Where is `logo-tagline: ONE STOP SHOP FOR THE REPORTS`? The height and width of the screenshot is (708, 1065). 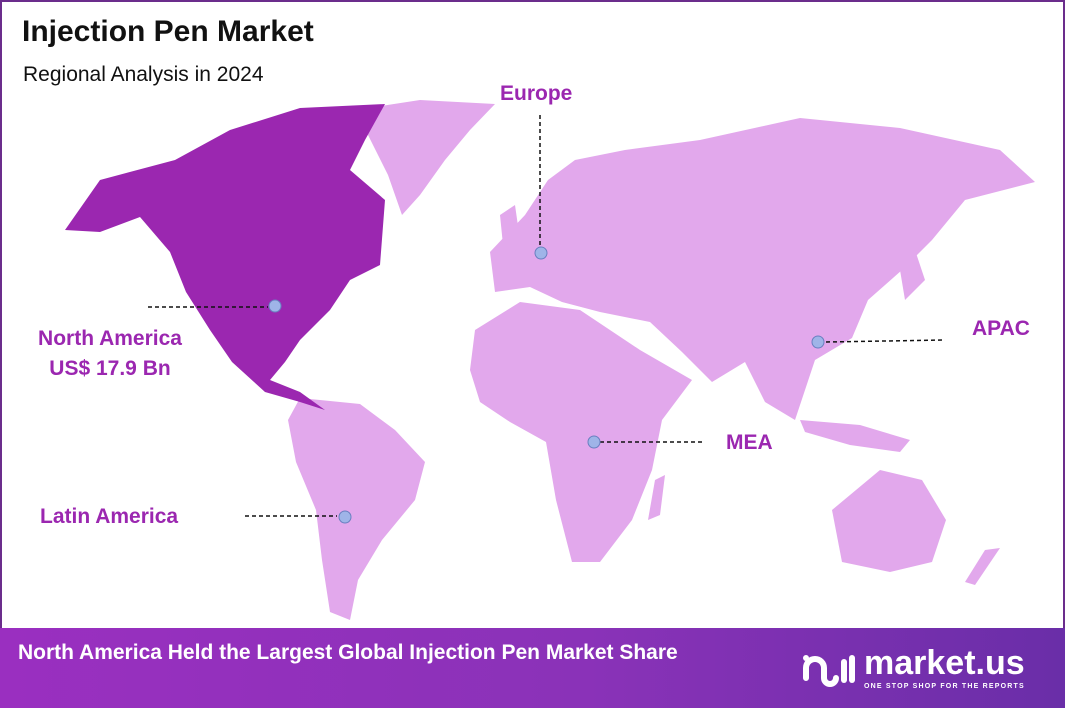 logo-tagline: ONE STOP SHOP FOR THE REPORTS is located at coordinates (944, 686).